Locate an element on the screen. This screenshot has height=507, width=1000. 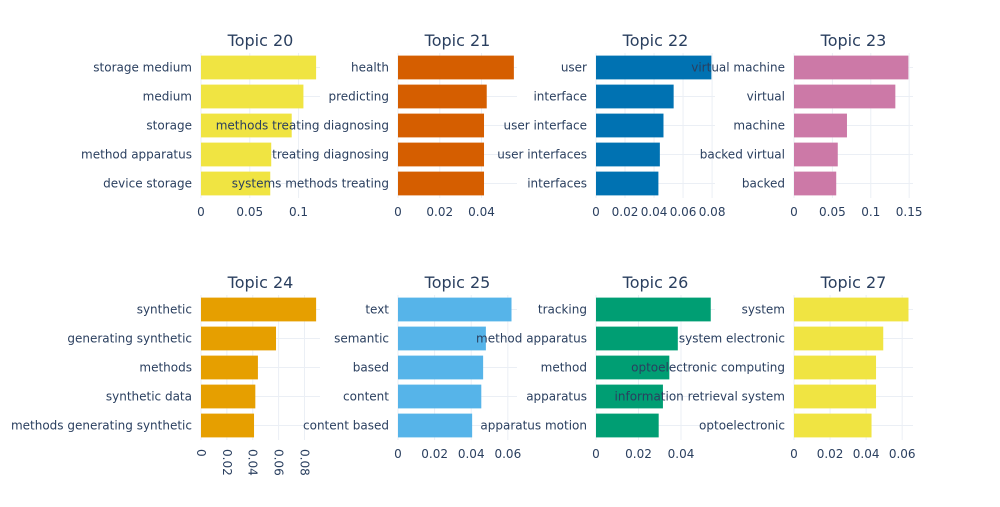
category-label: content is located at coordinates (366, 397).